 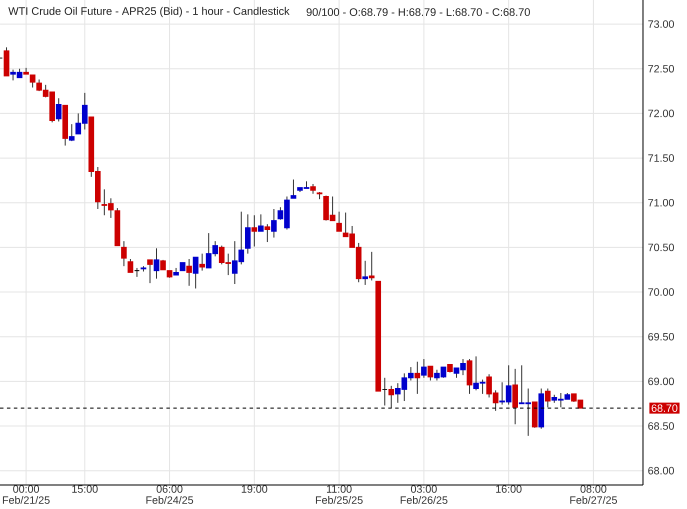 I want to click on y-tick-label: 71.00, so click(x=661, y=202).